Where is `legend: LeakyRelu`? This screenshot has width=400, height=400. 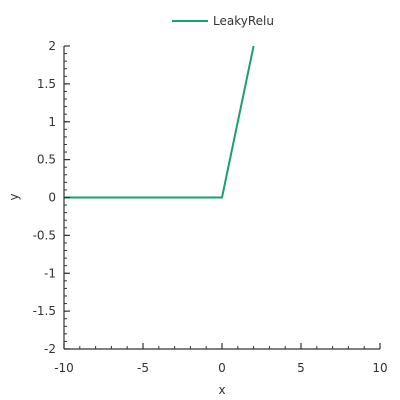 legend: LeakyRelu is located at coordinates (223, 21).